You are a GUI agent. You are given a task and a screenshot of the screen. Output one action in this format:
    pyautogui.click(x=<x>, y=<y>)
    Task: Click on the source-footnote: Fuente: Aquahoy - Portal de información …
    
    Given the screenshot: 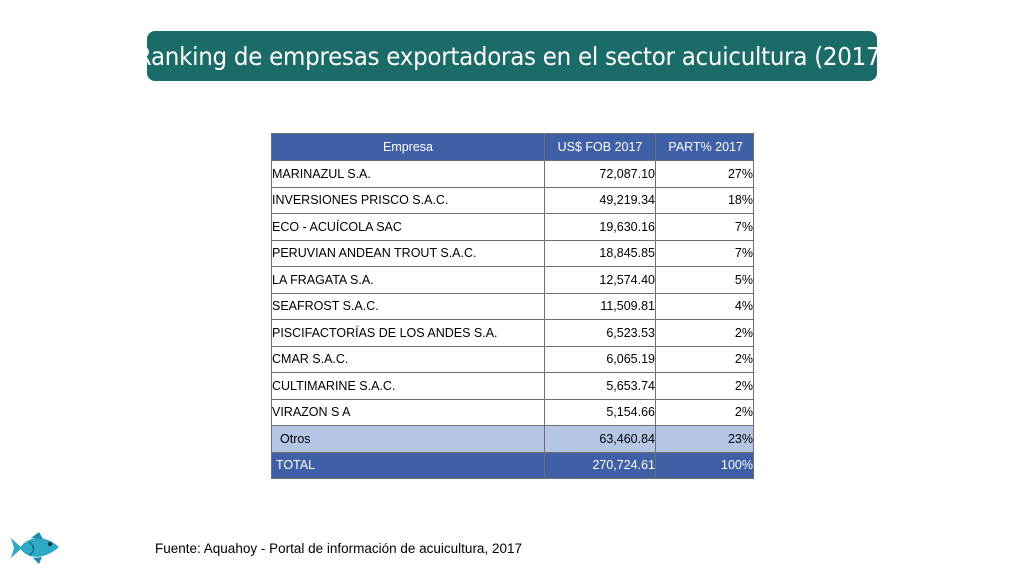 What is the action you would take?
    pyautogui.click(x=338, y=548)
    